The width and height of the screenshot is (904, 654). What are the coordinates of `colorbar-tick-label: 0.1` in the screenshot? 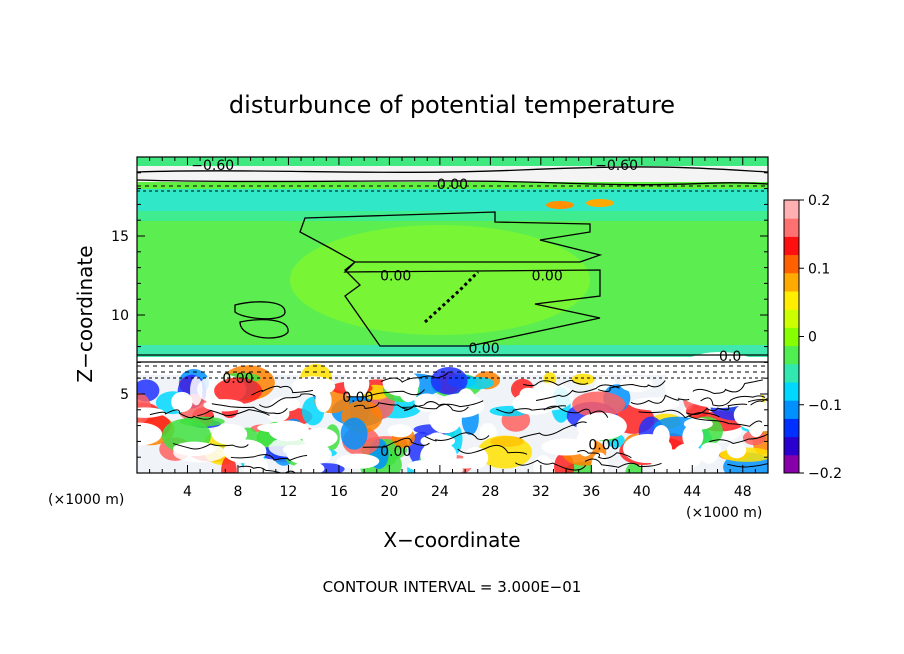 It's located at (819, 269).